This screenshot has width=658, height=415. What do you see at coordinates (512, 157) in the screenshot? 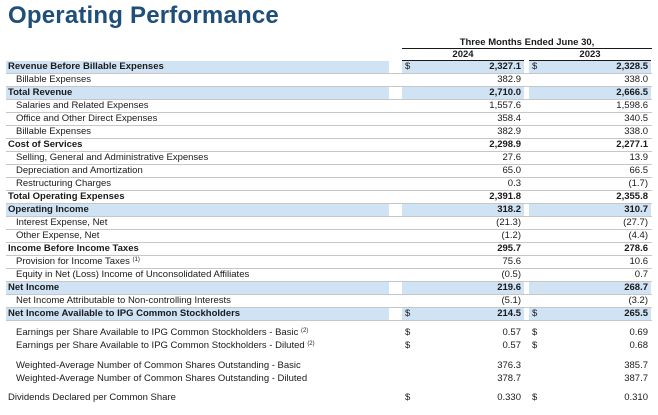
I see `value-2024: 27.6` at bounding box center [512, 157].